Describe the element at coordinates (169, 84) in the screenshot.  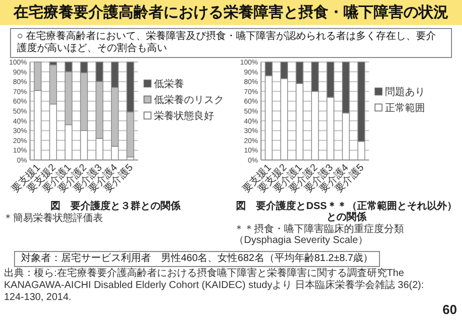
I see `legend-label: 低栄養` at that location.